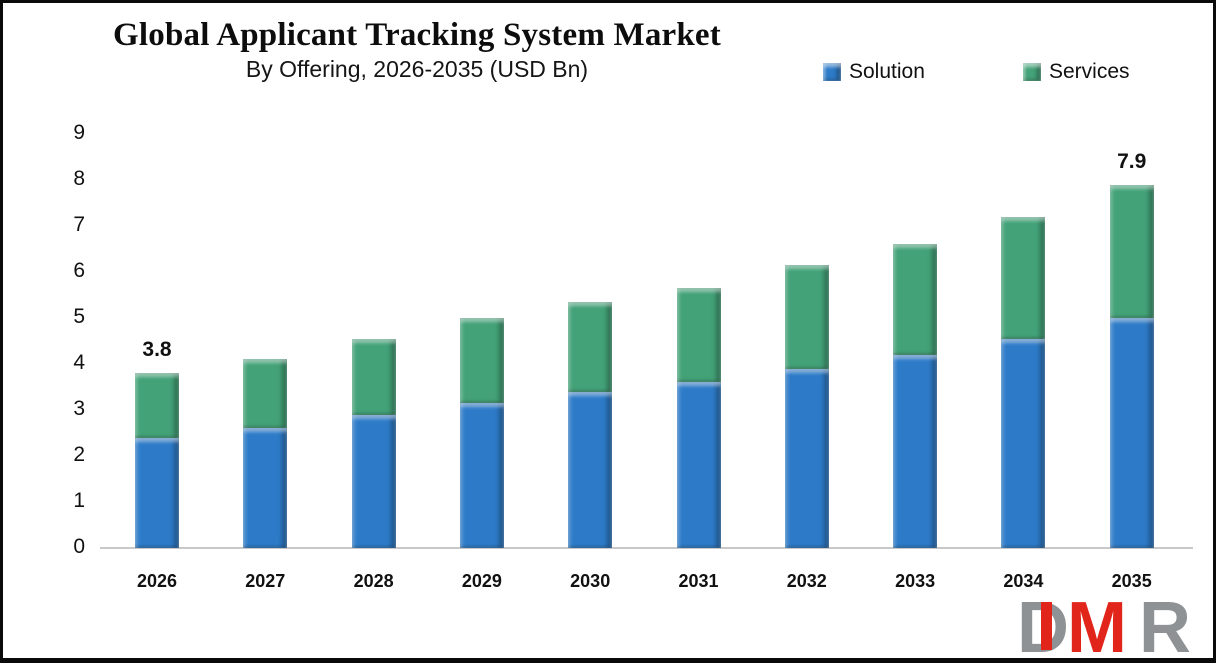  I want to click on x-axis-label-2027: 2027, so click(265, 581).